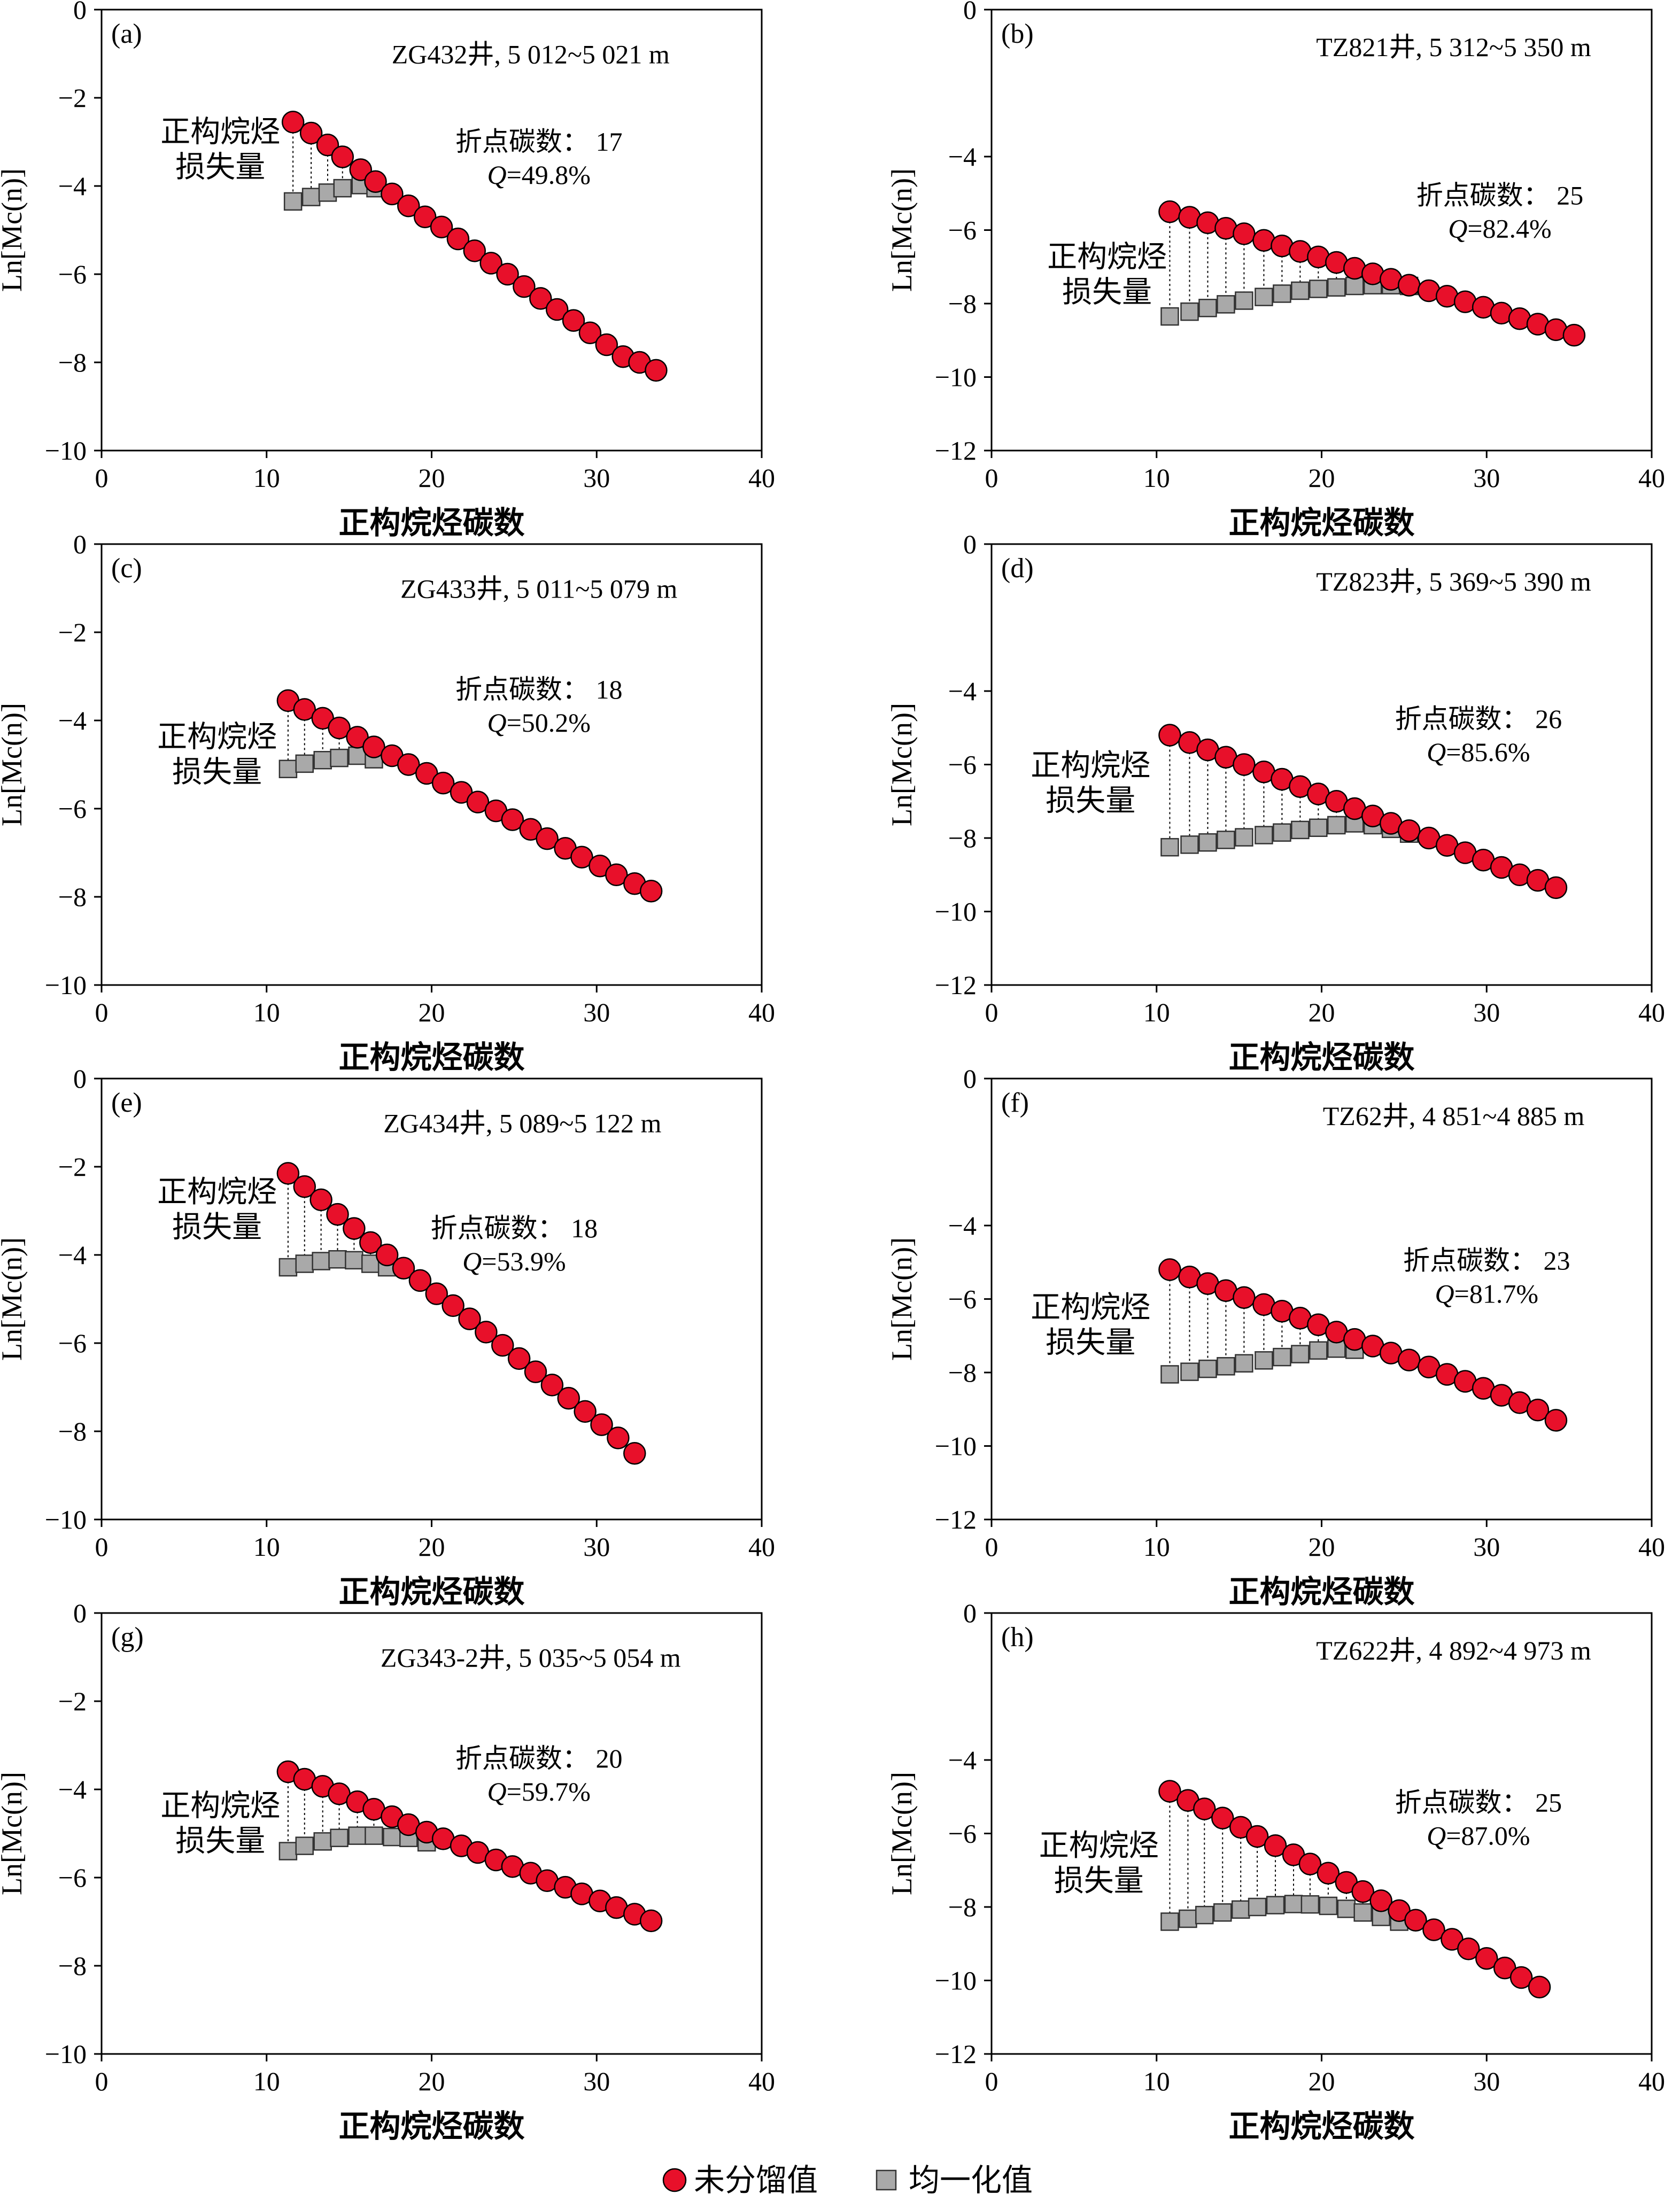 Image resolution: width=1680 pixels, height=2202 pixels. Describe the element at coordinates (1015, 1103) in the screenshot. I see `panel-letter: (f)` at that location.